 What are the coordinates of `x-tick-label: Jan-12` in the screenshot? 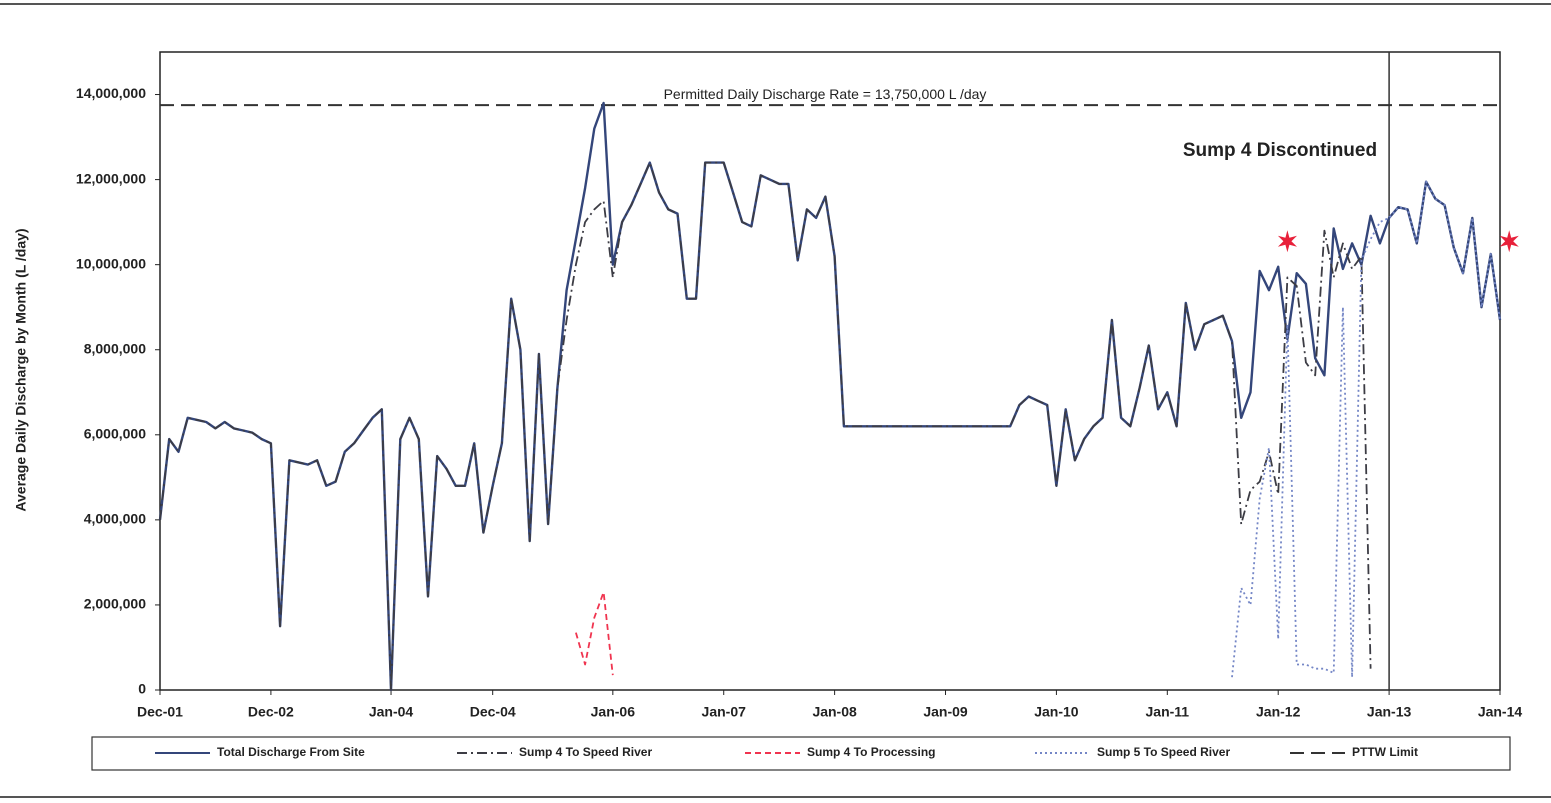 It's located at (1278, 712).